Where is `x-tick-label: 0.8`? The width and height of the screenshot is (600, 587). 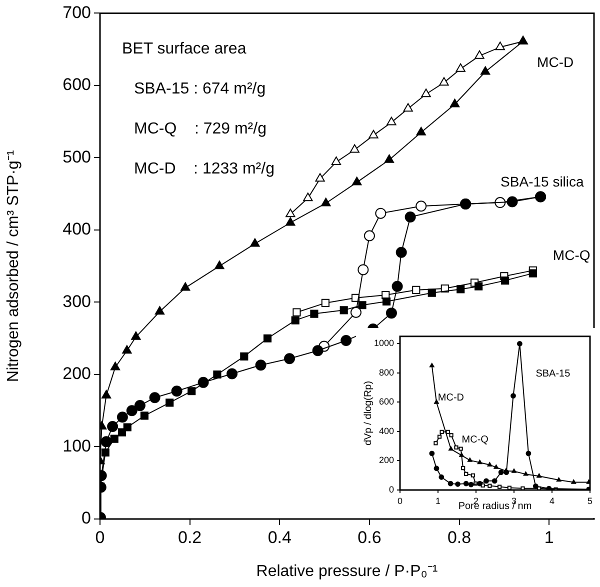 x-tick-label: 0.8 is located at coordinates (459, 537).